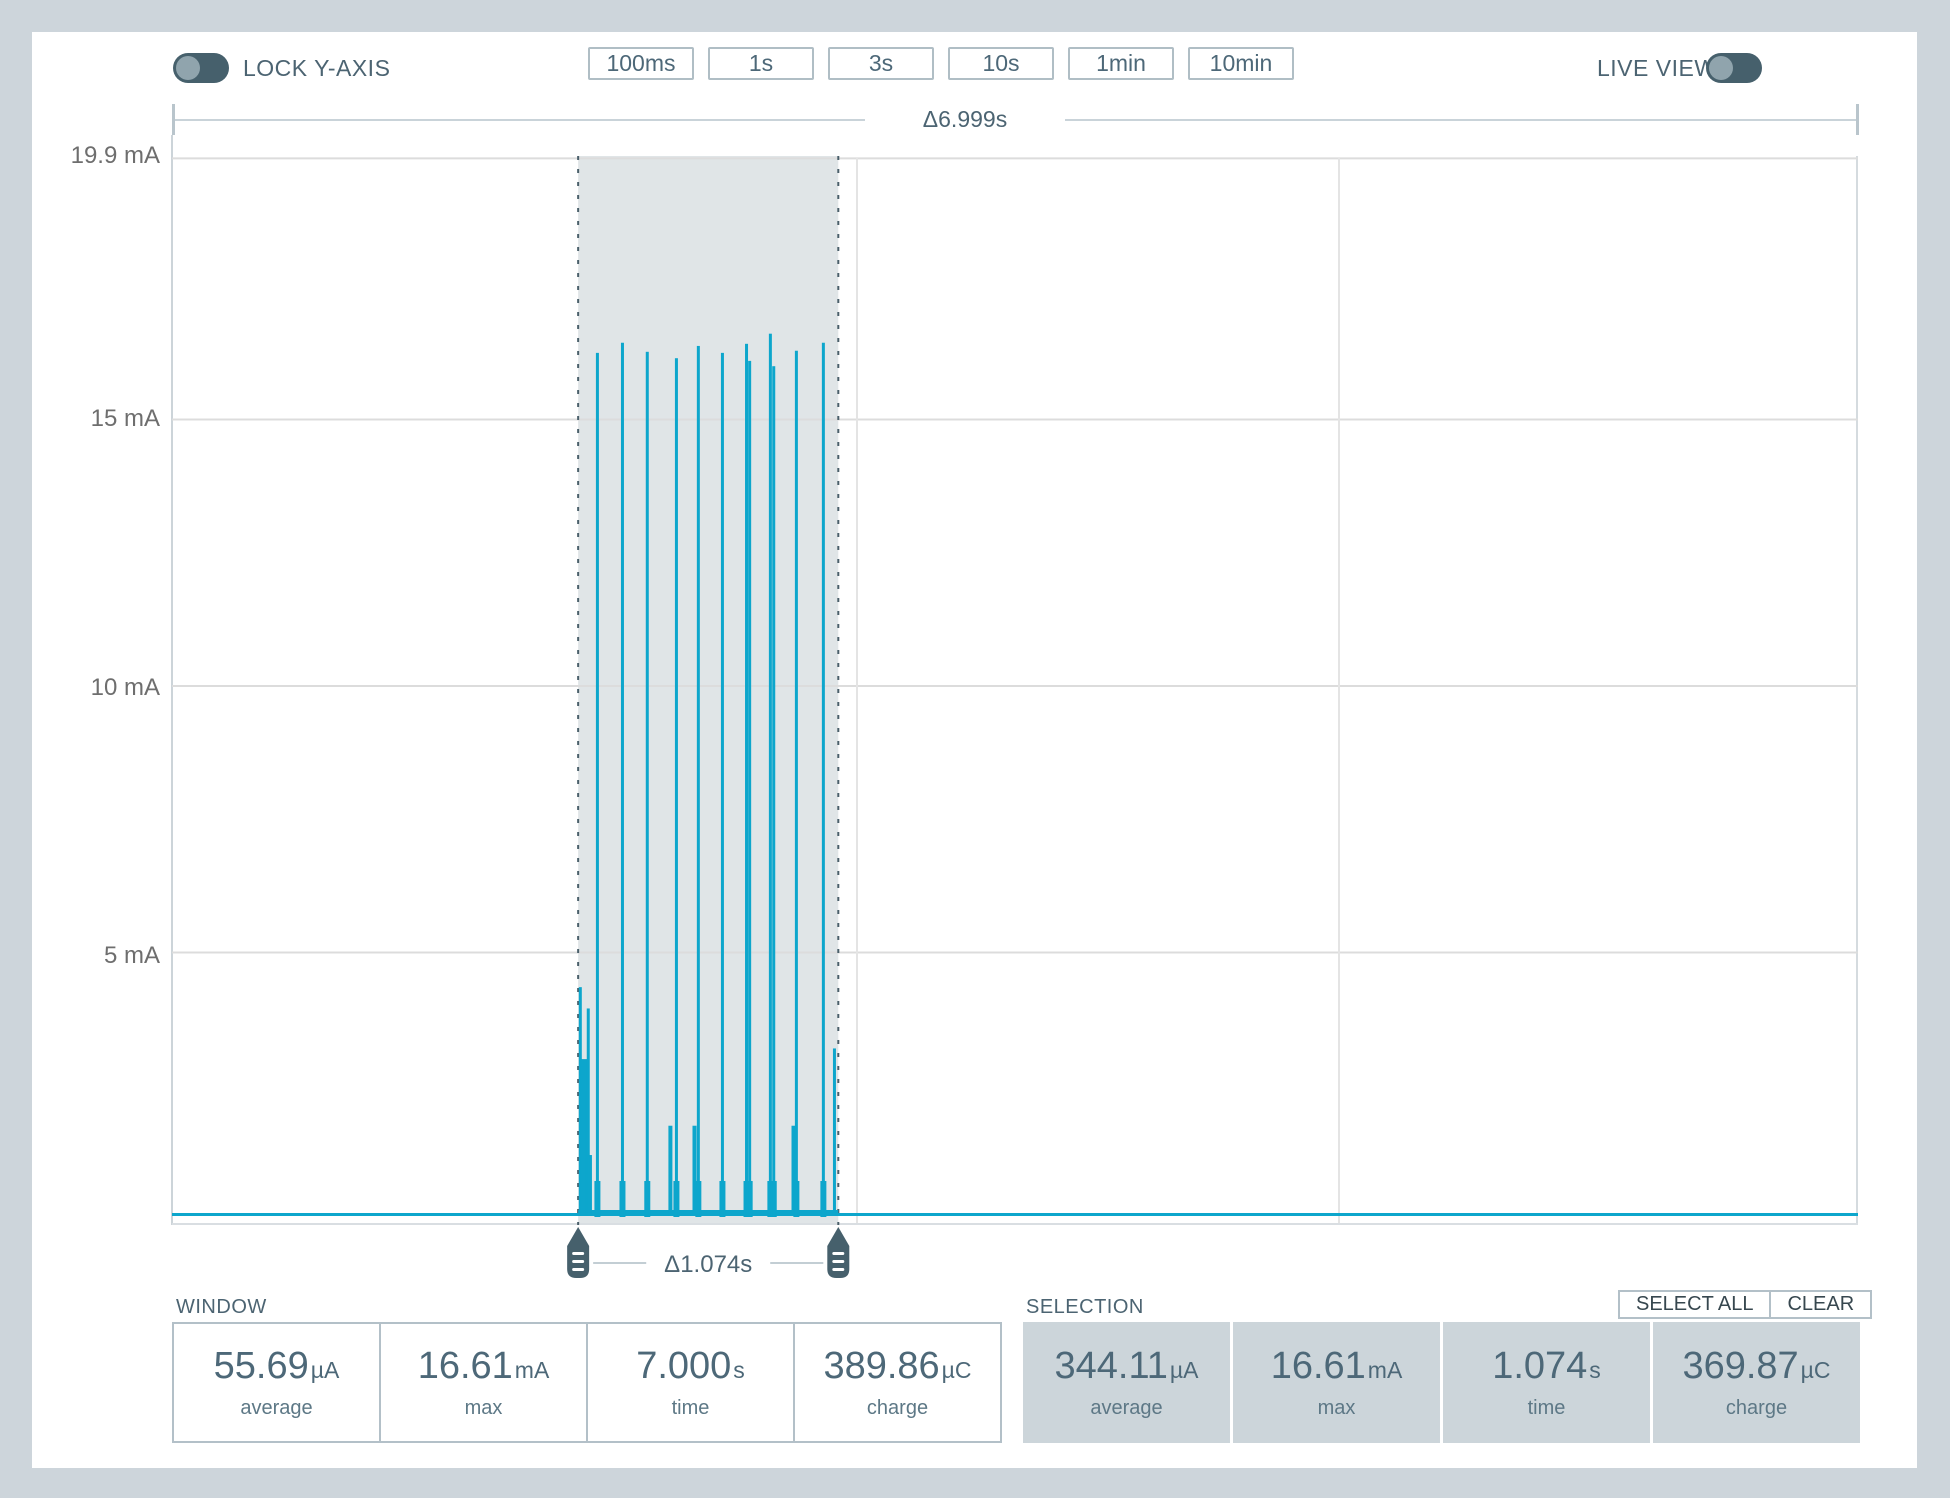 This screenshot has height=1498, width=1950. Describe the element at coordinates (201, 68) in the screenshot. I see `lock-y-axis-toggle` at that location.